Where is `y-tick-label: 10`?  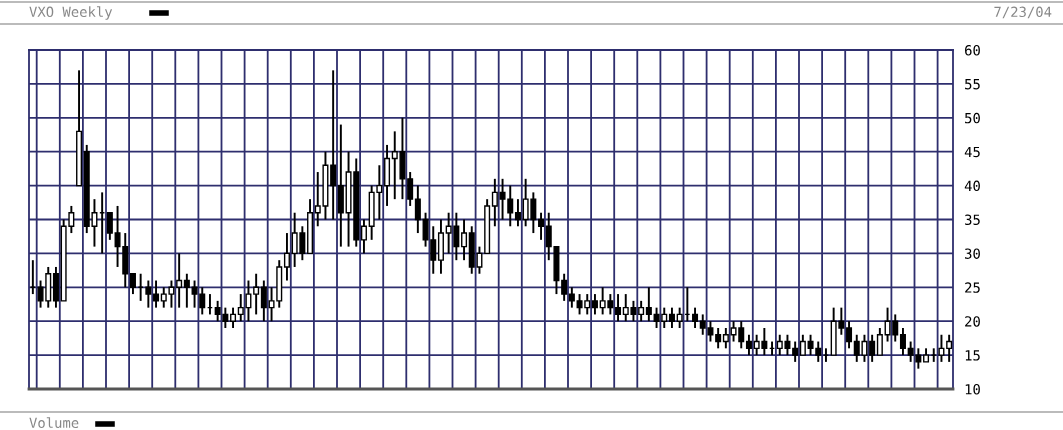 y-tick-label: 10 is located at coordinates (972, 389).